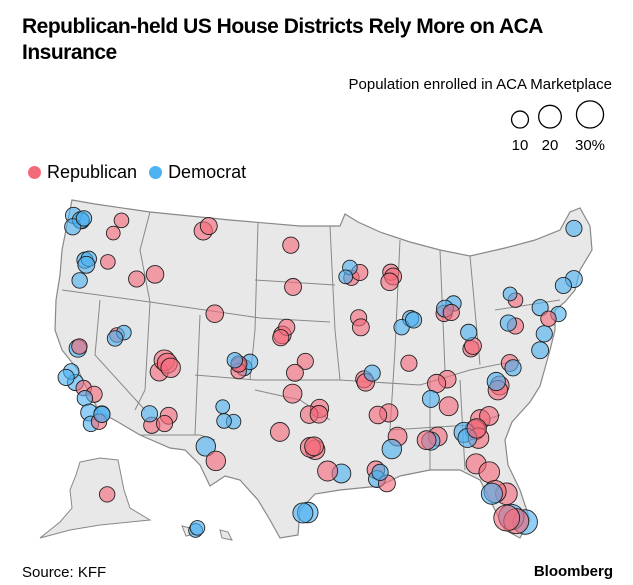  What do you see at coordinates (156, 172) in the screenshot?
I see `democrat-swatch` at bounding box center [156, 172].